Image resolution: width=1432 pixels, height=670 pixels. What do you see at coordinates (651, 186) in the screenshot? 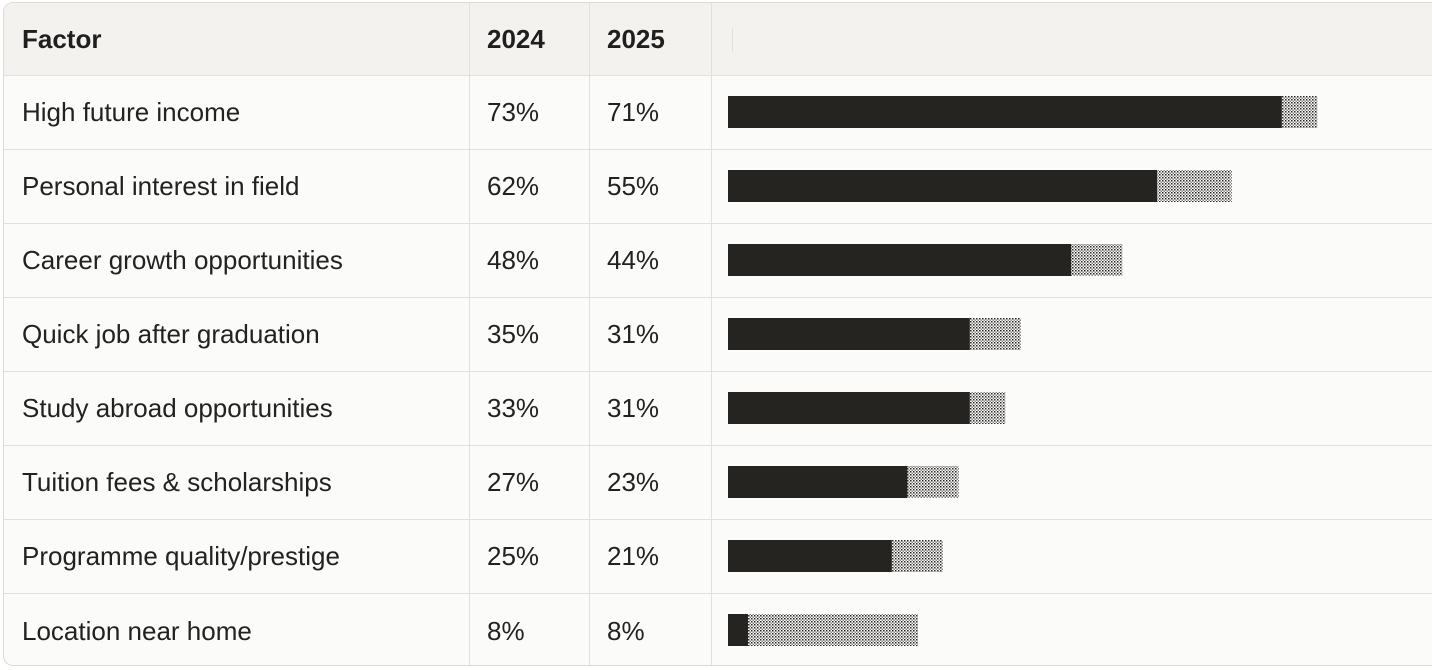
I see `row-value-2025: 55%` at bounding box center [651, 186].